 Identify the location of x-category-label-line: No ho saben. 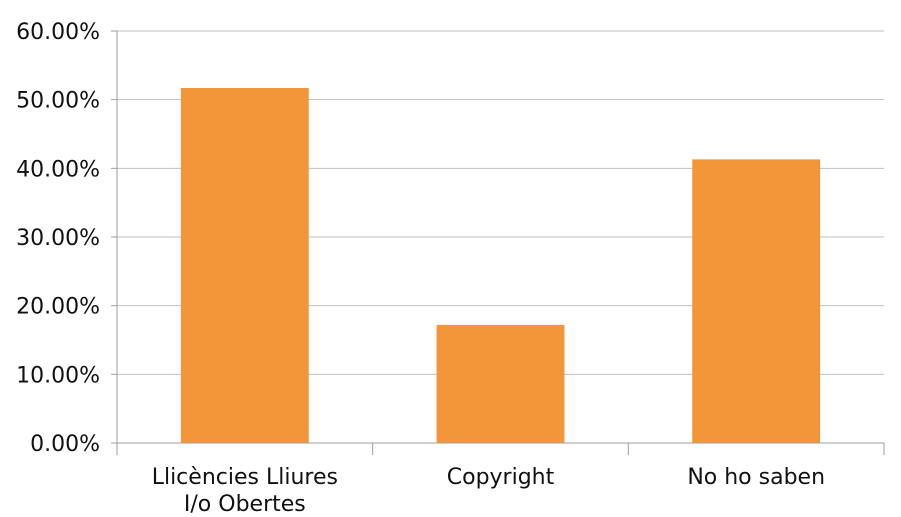
(756, 477).